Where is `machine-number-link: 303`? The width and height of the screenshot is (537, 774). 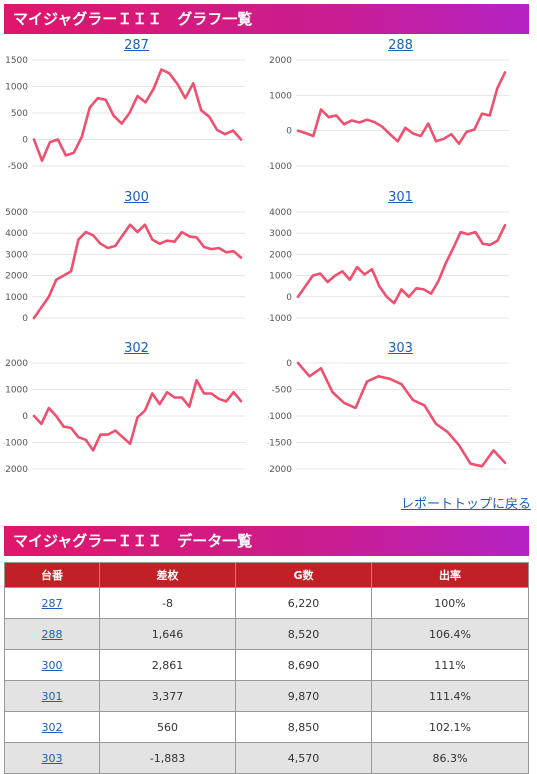 machine-number-link: 303 is located at coordinates (52, 758).